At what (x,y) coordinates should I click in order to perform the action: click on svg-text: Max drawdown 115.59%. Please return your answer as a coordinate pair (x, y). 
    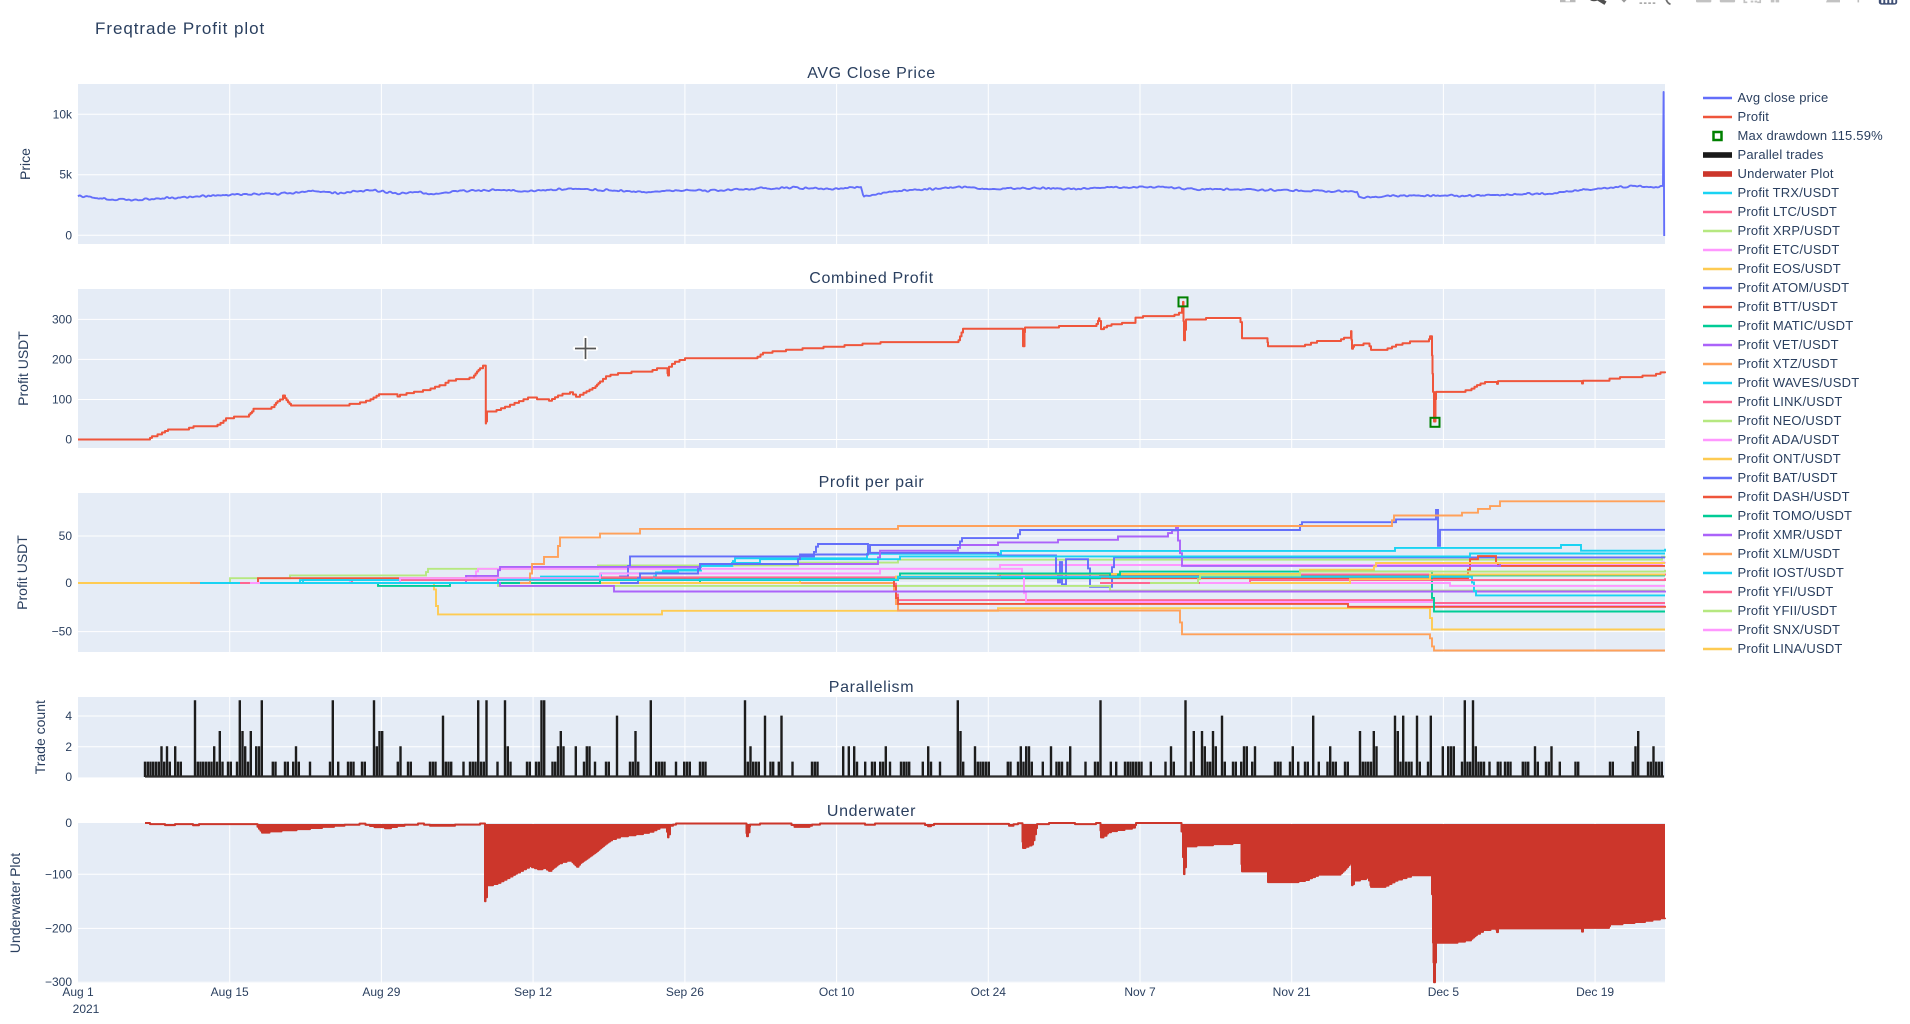
    Looking at the image, I should click on (1811, 135).